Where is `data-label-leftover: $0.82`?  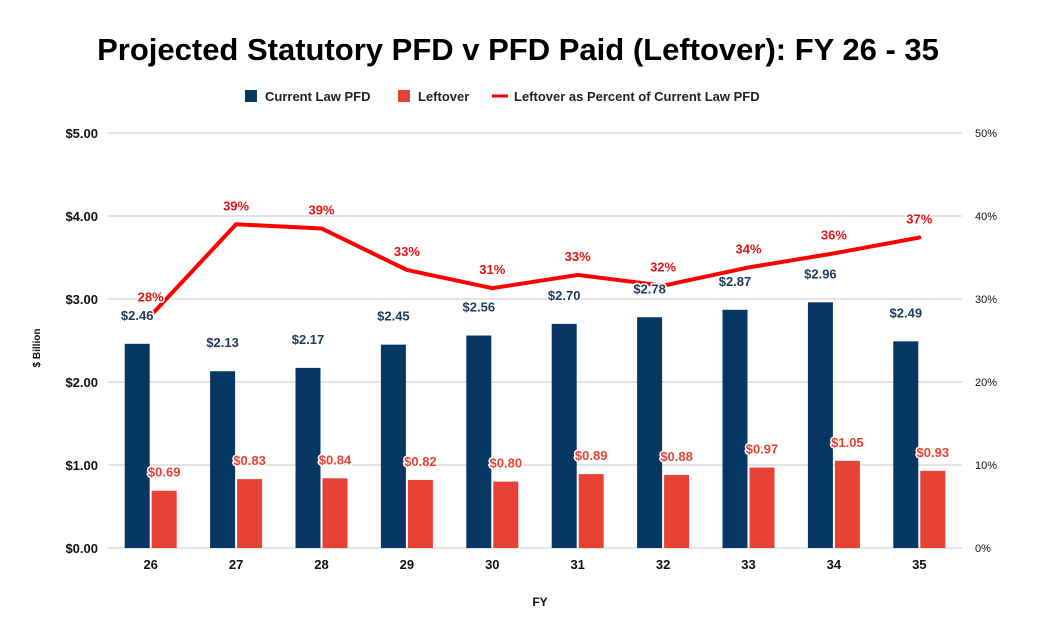 data-label-leftover: $0.82 is located at coordinates (420, 461).